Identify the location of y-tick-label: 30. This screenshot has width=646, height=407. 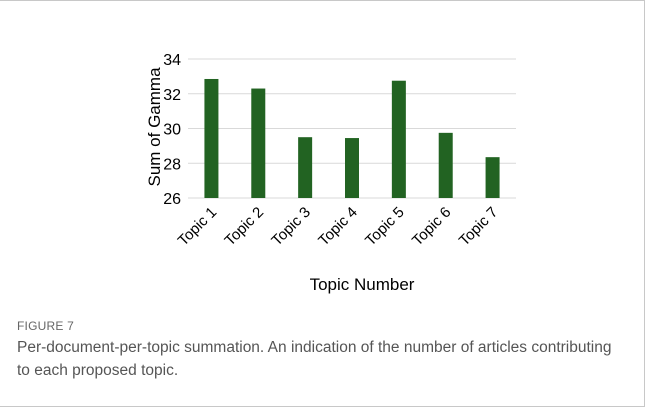
(172, 130).